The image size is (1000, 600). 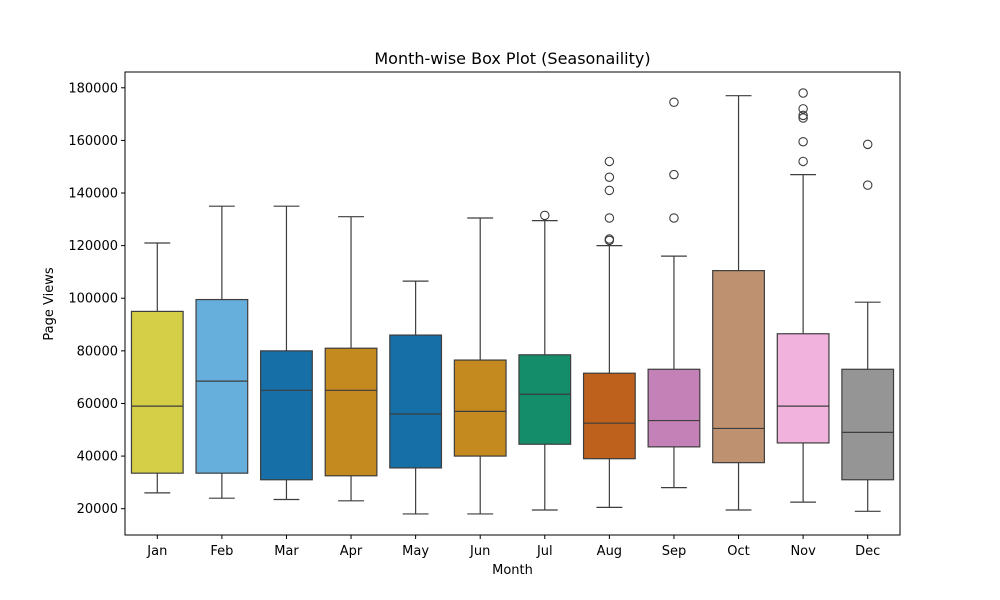 What do you see at coordinates (93, 194) in the screenshot?
I see `y-tick-label: 140000` at bounding box center [93, 194].